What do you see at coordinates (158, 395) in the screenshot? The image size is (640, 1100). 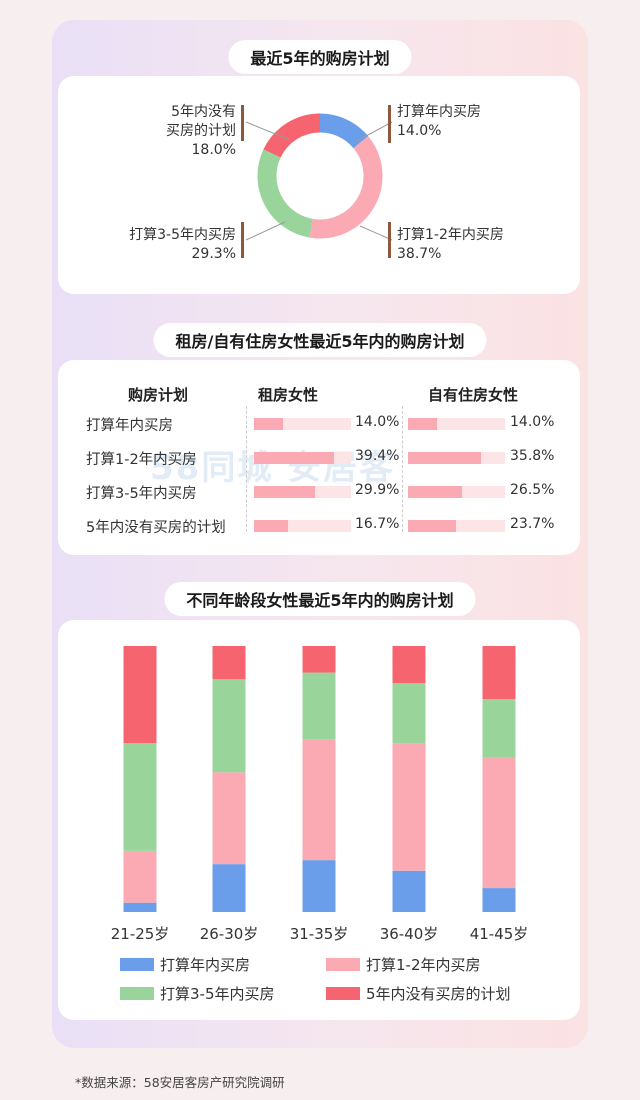 I see `header-plan: 购房计划` at bounding box center [158, 395].